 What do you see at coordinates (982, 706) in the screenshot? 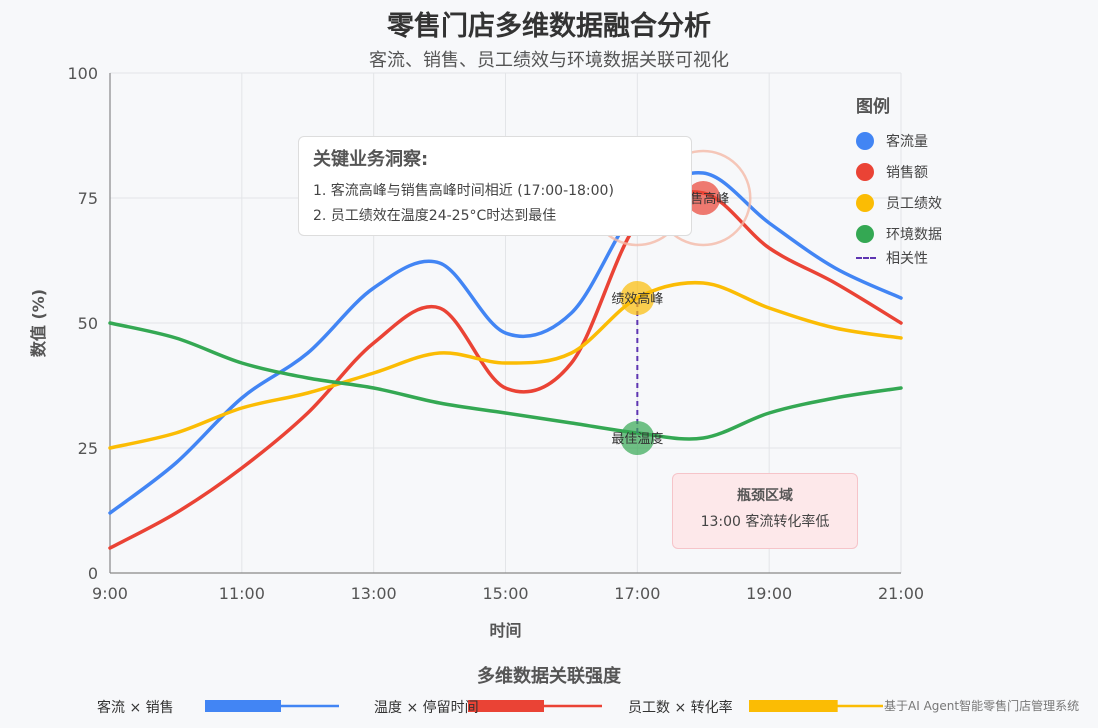
I see `footer-text: 基于AI Agent智能零售门店管理系统` at bounding box center [982, 706].